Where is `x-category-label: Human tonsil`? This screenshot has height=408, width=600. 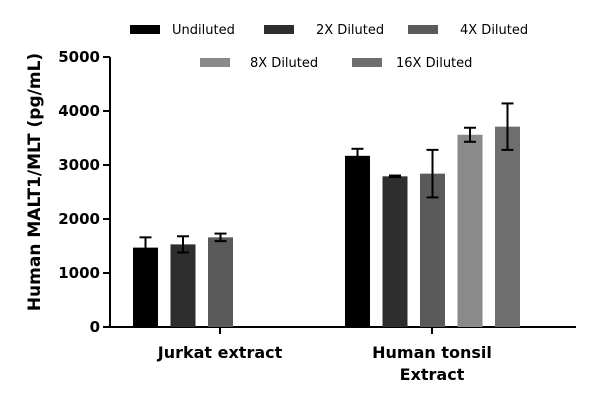 x-category-label: Human tonsil is located at coordinates (432, 352).